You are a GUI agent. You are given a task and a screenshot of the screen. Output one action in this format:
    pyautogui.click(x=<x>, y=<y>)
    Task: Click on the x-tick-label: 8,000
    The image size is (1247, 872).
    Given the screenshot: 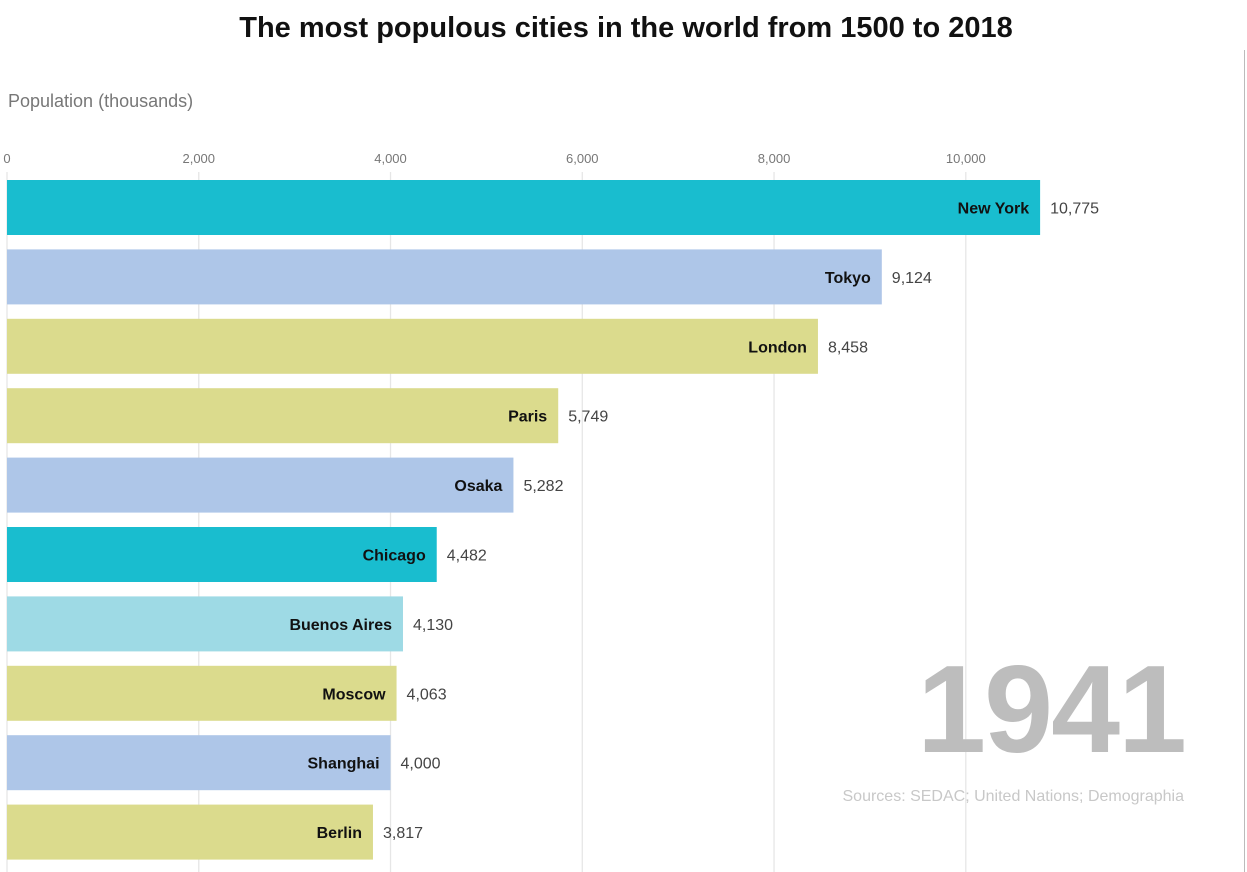 What is the action you would take?
    pyautogui.click(x=774, y=158)
    